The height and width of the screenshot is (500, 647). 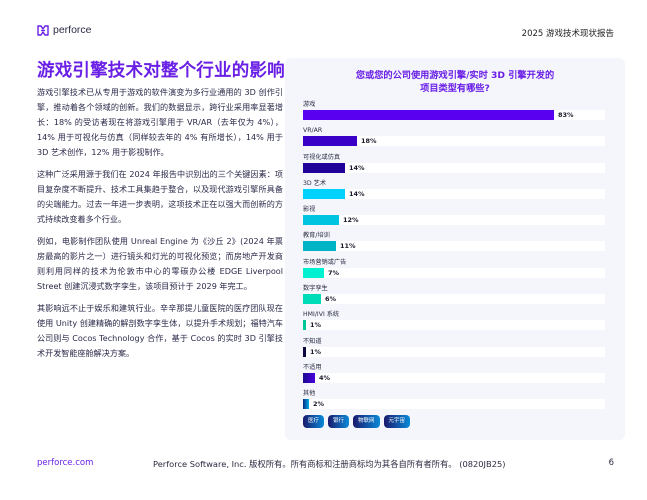 What do you see at coordinates (321, 315) in the screenshot?
I see `bar-label: HMI/IVI 系统` at bounding box center [321, 315].